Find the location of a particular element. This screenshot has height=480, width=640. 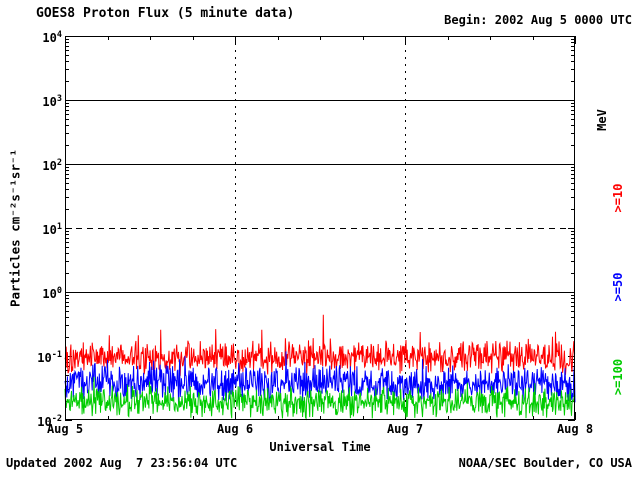

right-label-50: >=50 is located at coordinates (618, 287).